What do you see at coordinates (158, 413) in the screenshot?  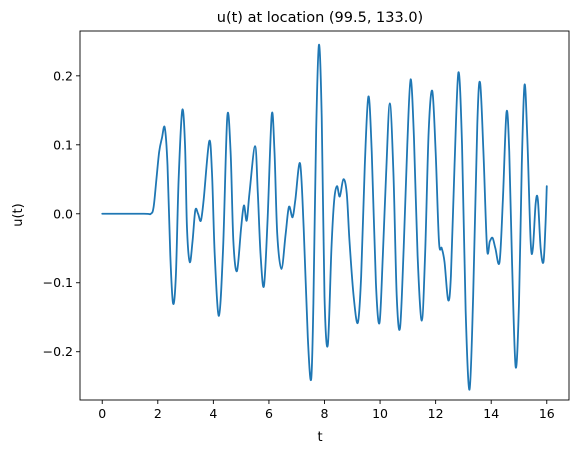 I see `x-tick-label: 2` at bounding box center [158, 413].